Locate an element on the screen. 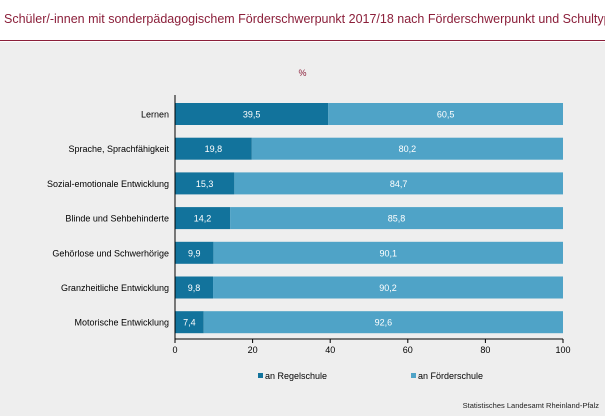 This screenshot has height=416, width=605. source-note: Statistisches Landesamt Rheinland-Pfalz is located at coordinates (530, 405).